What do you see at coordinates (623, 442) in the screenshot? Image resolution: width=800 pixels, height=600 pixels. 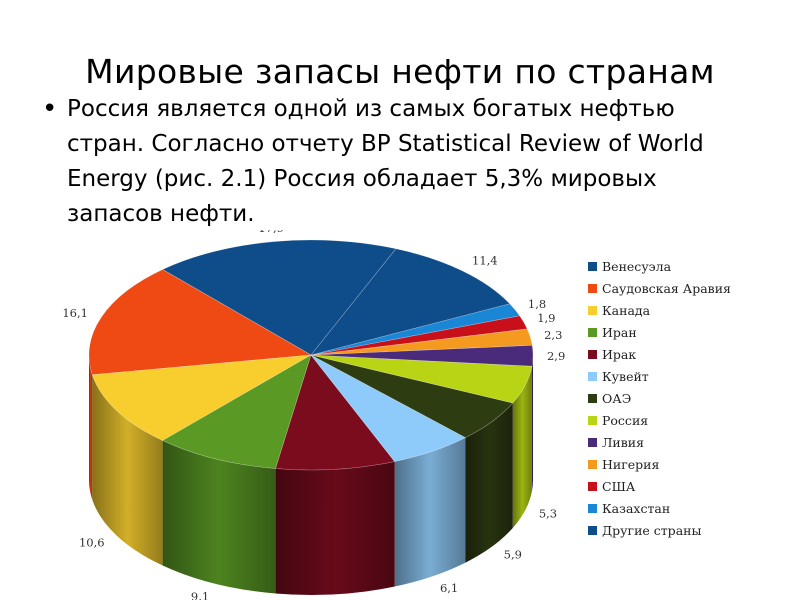 I see `legend-label: Ливия` at bounding box center [623, 442].